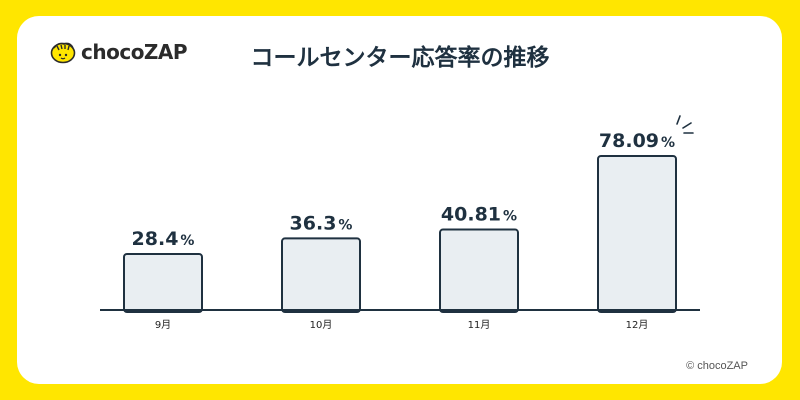 The height and width of the screenshot is (400, 800). What do you see at coordinates (63, 53) in the screenshot?
I see `chocozap-mascot-icon` at bounding box center [63, 53].